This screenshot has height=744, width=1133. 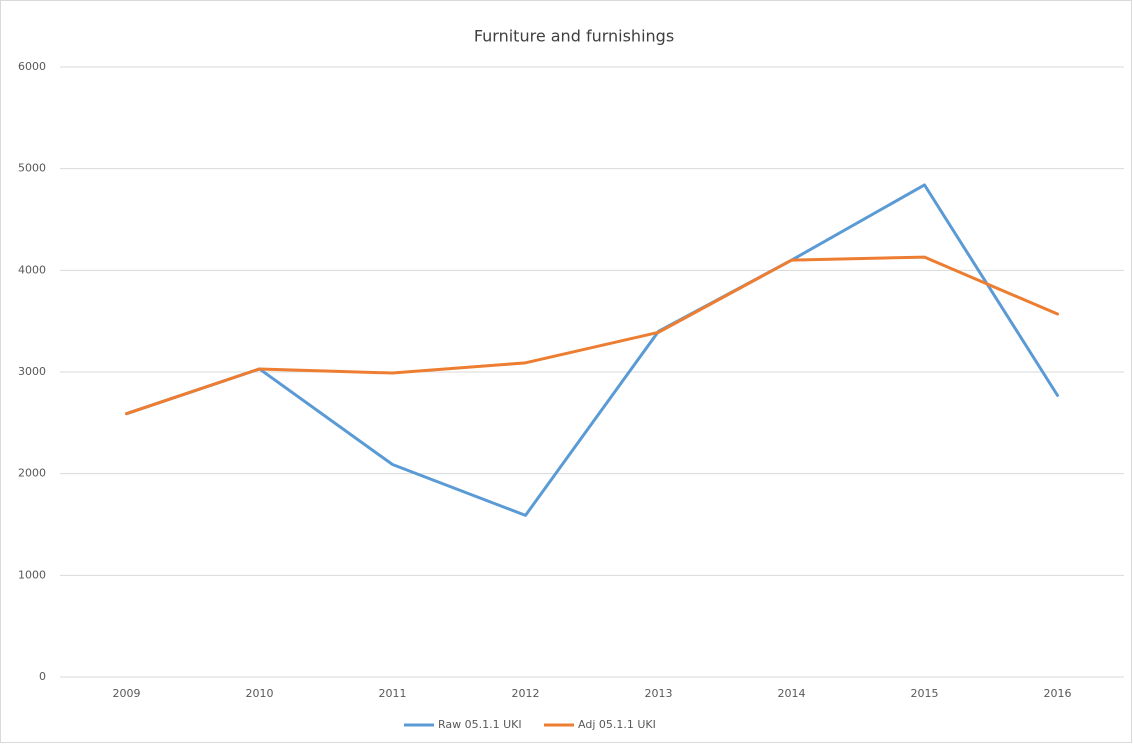 What do you see at coordinates (260, 693) in the screenshot?
I see `x-tick-label: 2010` at bounding box center [260, 693].